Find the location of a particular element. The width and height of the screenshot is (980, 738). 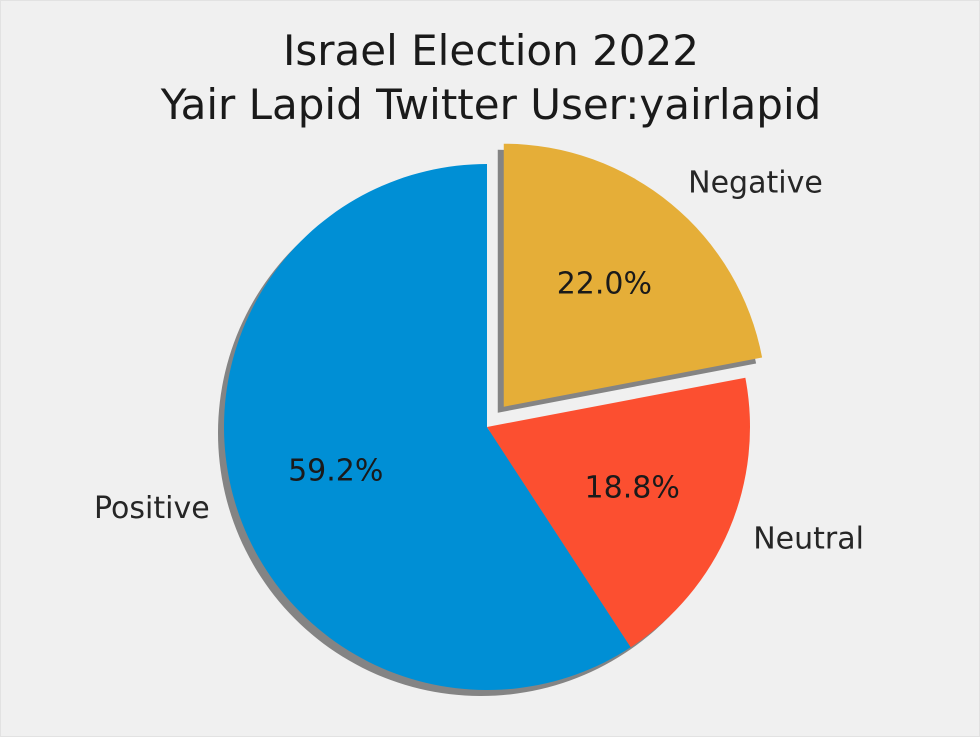

pie-category-label-negative: Negative is located at coordinates (755, 182).